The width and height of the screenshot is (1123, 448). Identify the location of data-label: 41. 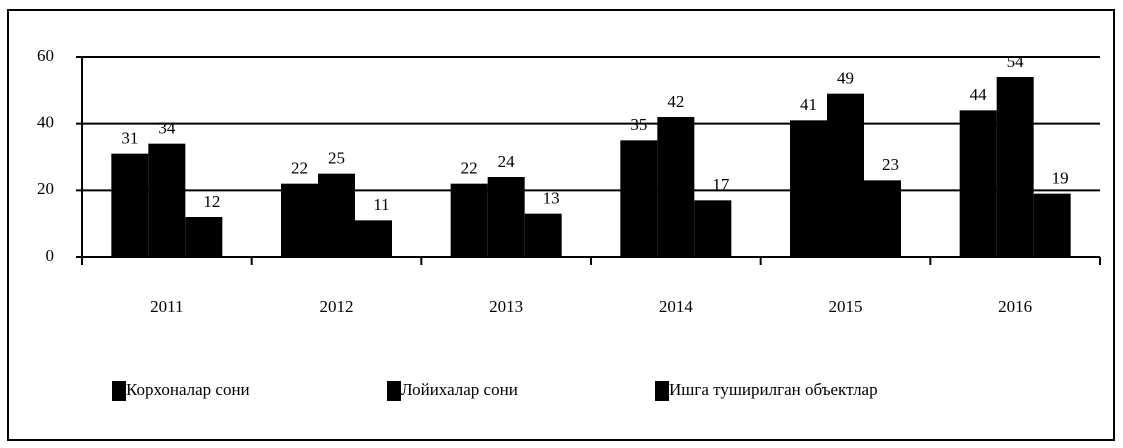
(808, 104).